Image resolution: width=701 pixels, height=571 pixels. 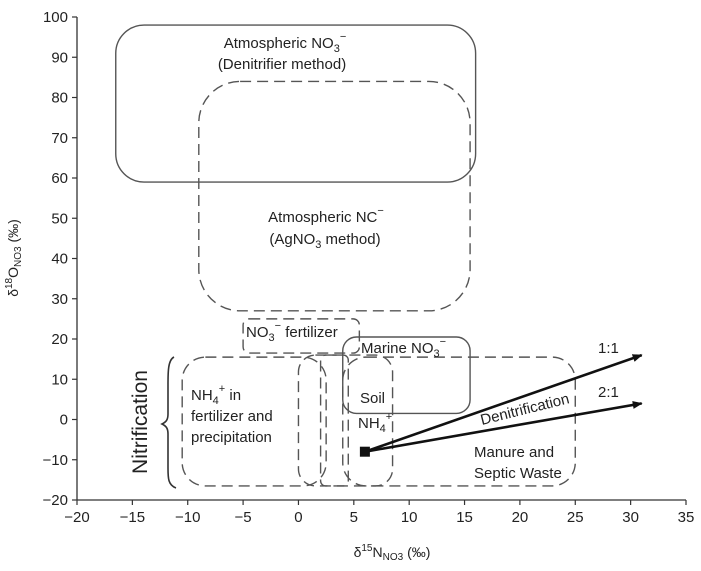 I want to click on marine-no3-label: Marine NO3−, so click(x=403, y=348).